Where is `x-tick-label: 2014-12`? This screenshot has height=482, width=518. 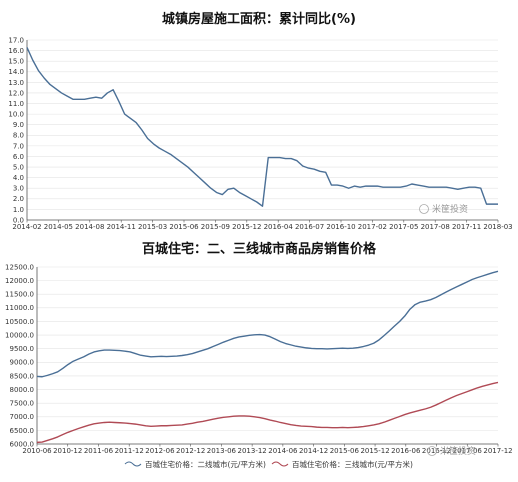
x-tick-label: 2014-12 is located at coordinates (313, 451).